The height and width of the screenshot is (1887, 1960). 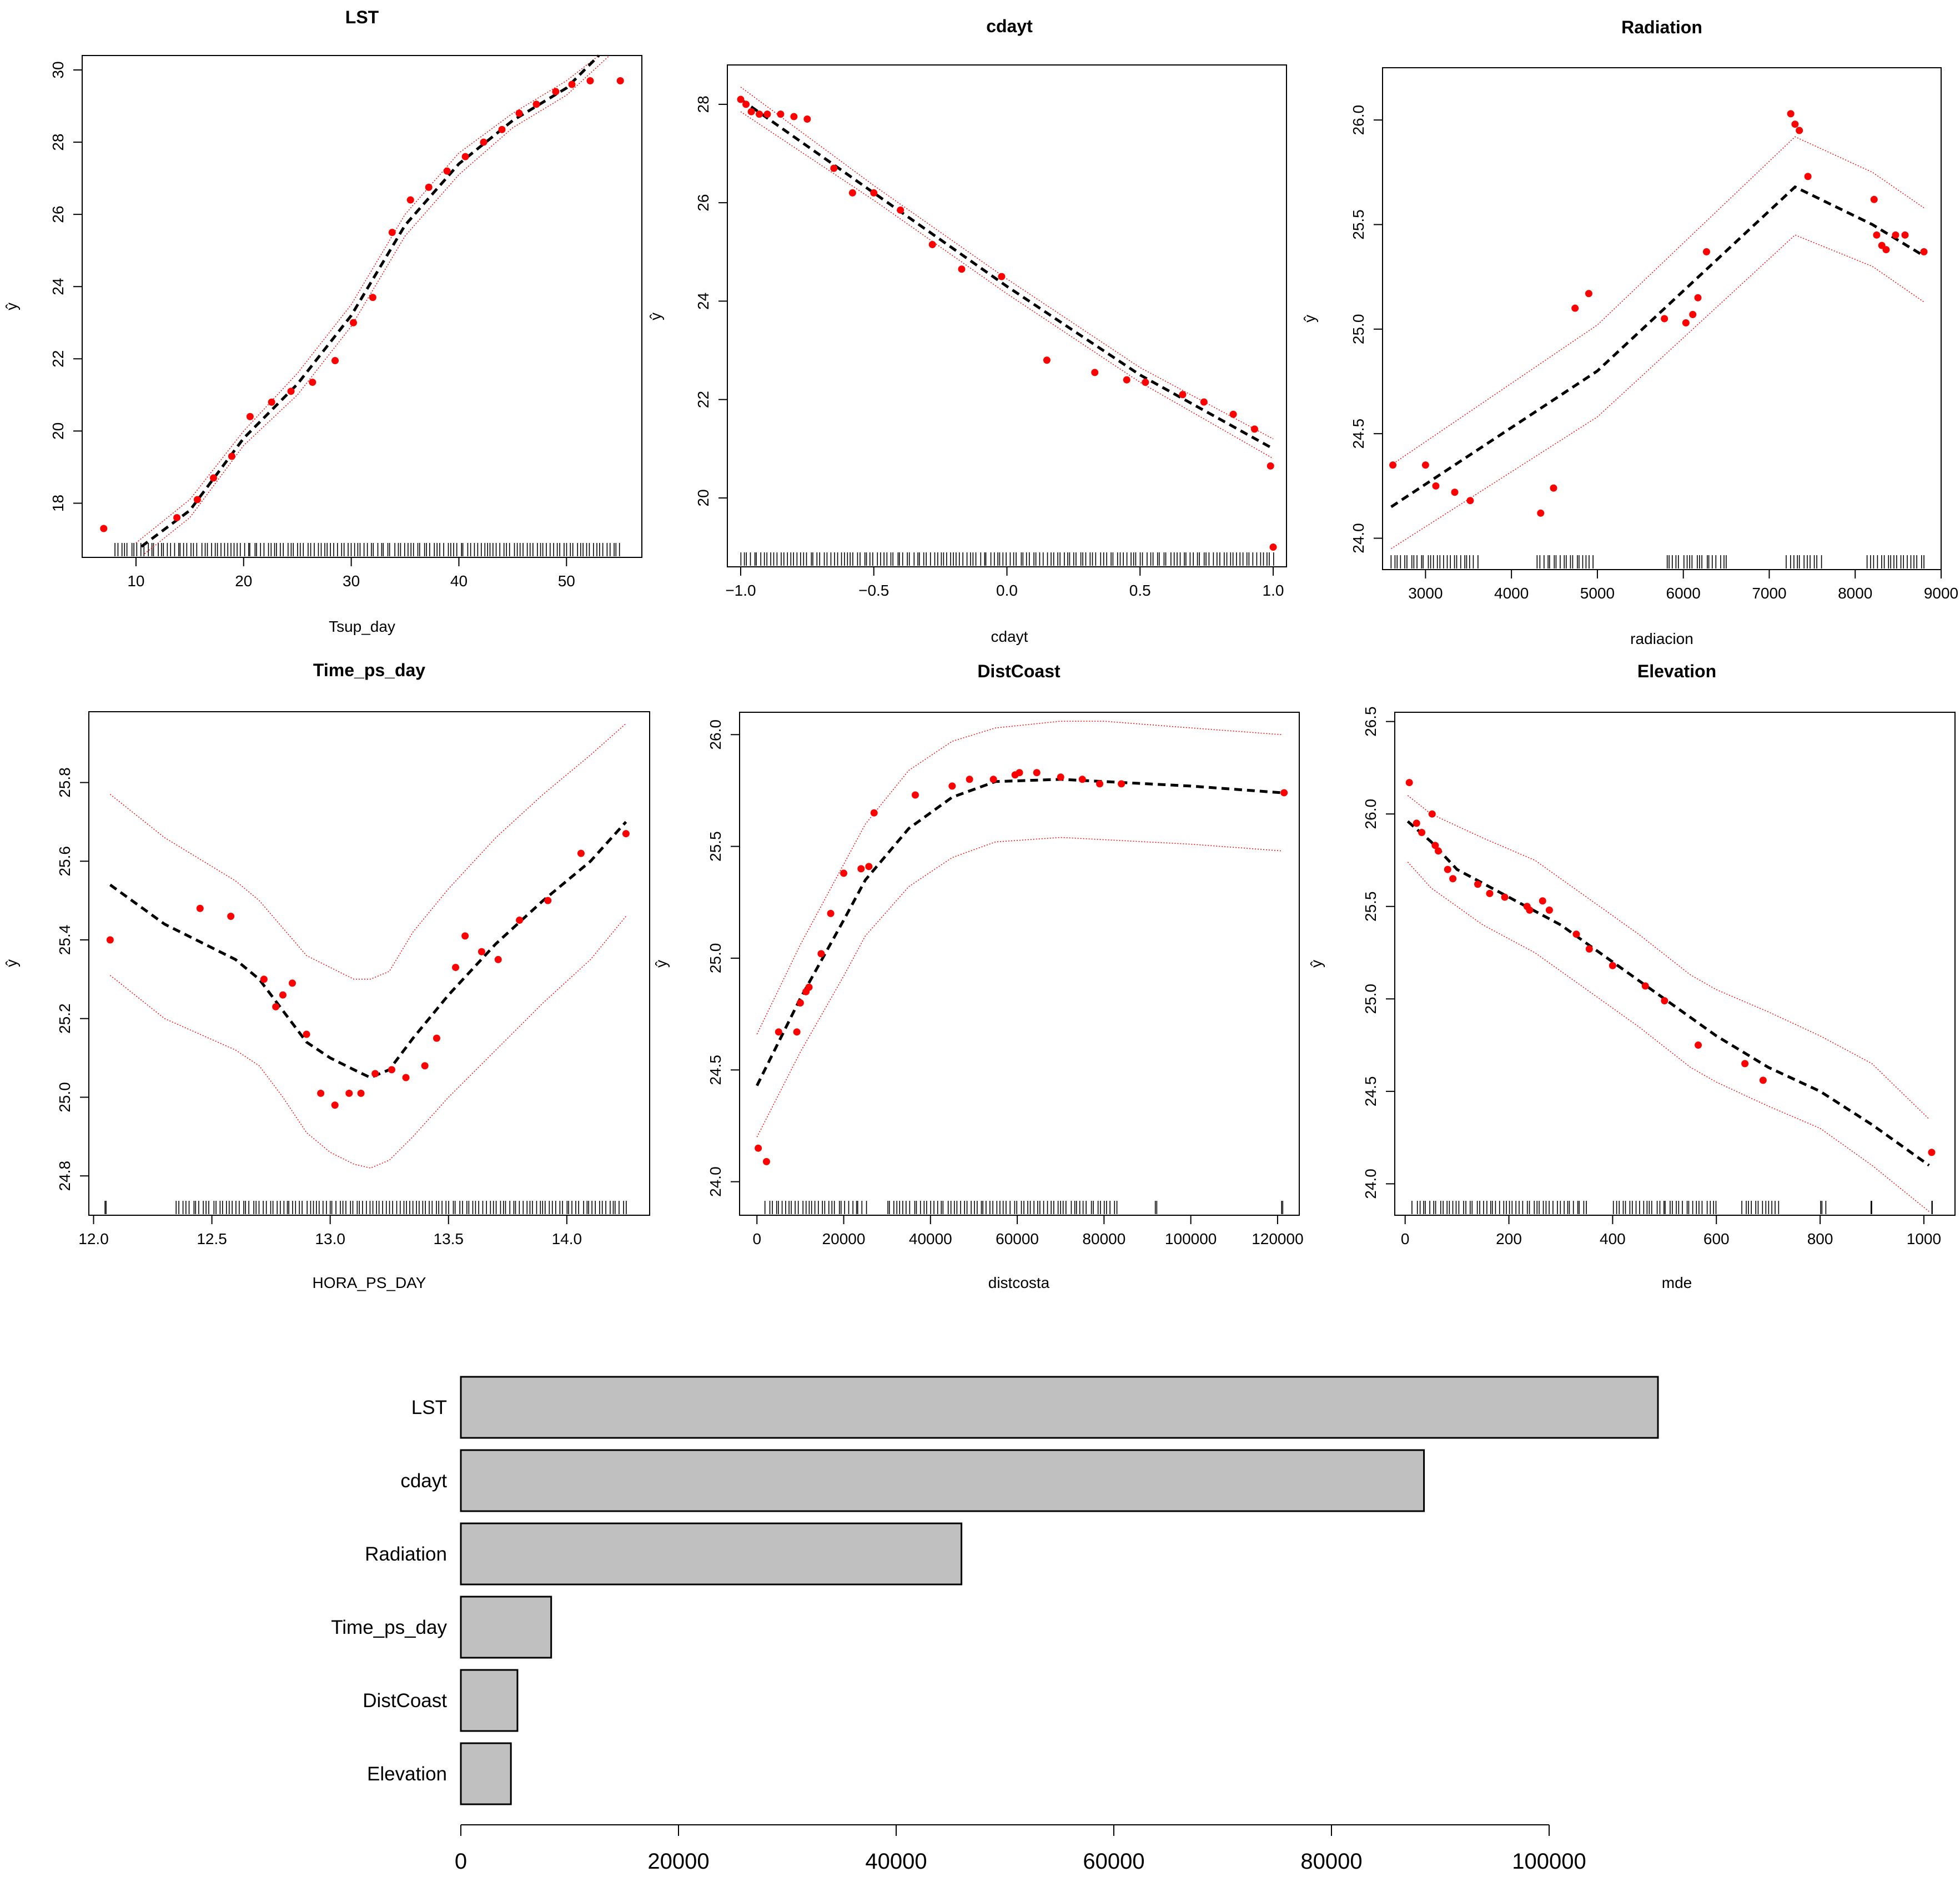 I want to click on x-tick-label: 0.5, so click(x=1140, y=590).